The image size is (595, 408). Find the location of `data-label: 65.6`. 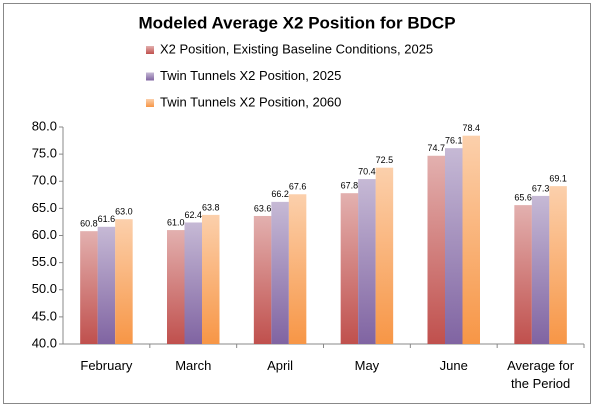

data-label: 65.6 is located at coordinates (523, 197).